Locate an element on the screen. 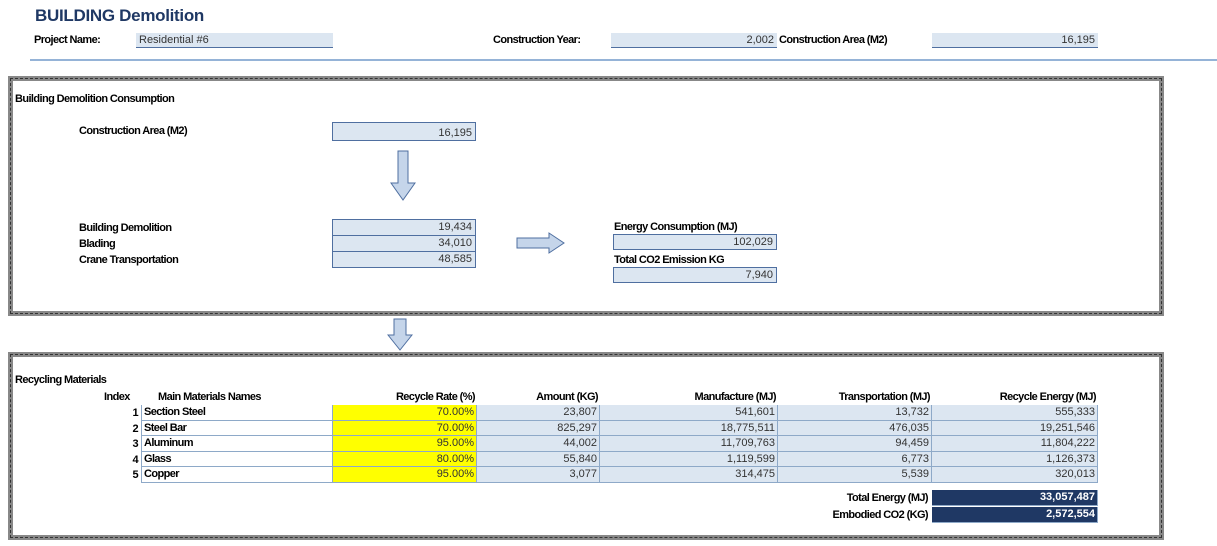 The height and width of the screenshot is (546, 1217). column-header: Amount (KG) is located at coordinates (567, 397).